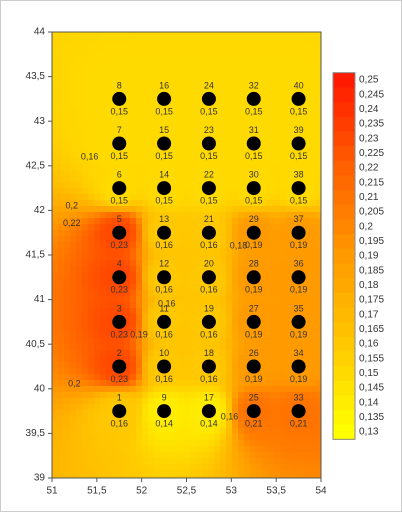  Describe the element at coordinates (371, 212) in the screenshot. I see `colorbar-label: 0,205` at that location.